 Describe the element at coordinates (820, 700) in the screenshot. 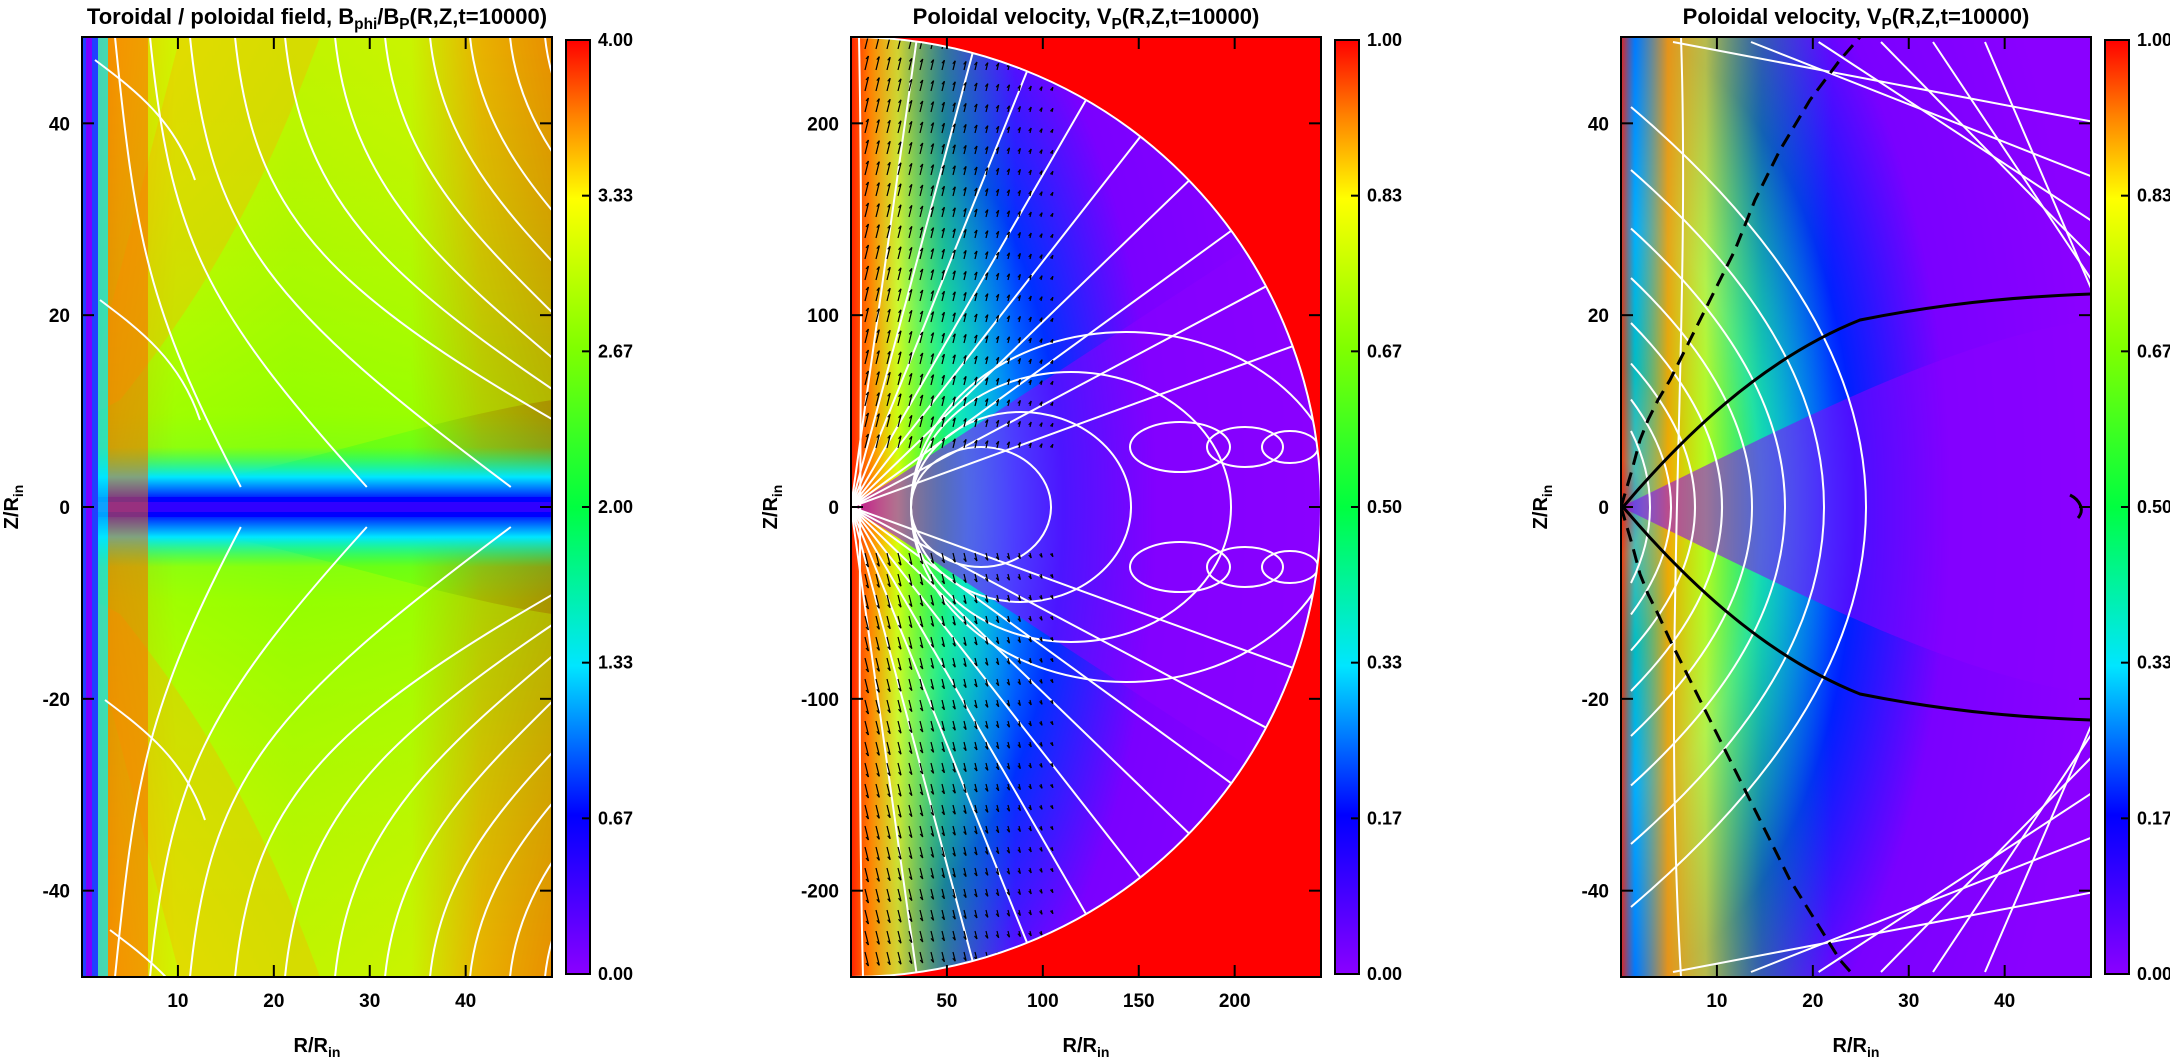

I see `y-tick-label: -100` at that location.